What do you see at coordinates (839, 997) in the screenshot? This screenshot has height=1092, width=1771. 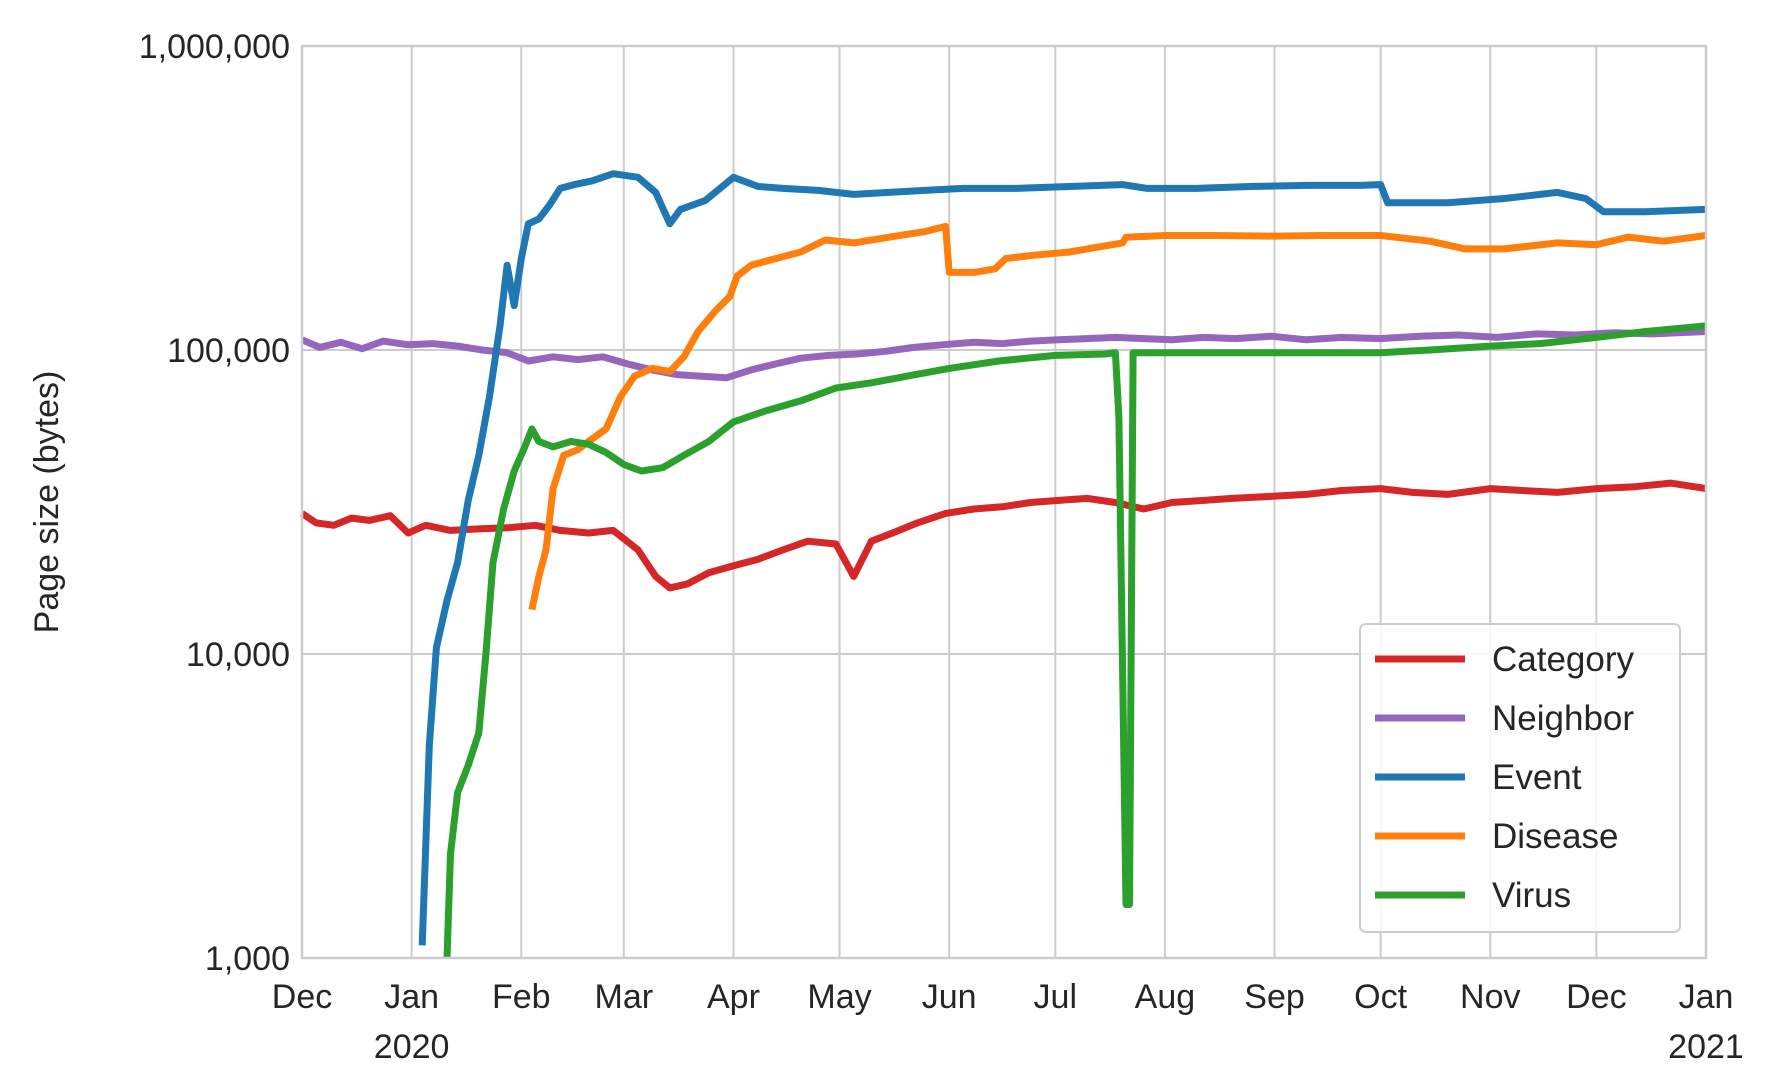 I see `x-tick-label: May` at bounding box center [839, 997].